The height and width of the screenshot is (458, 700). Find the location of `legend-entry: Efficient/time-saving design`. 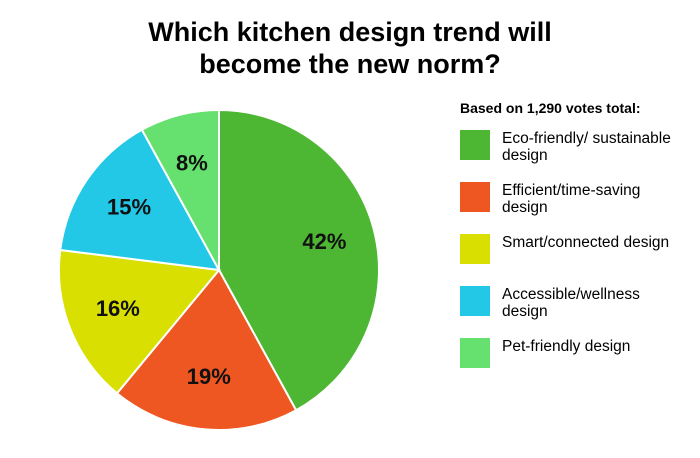

legend-entry: Efficient/time-saving design is located at coordinates (577, 208).